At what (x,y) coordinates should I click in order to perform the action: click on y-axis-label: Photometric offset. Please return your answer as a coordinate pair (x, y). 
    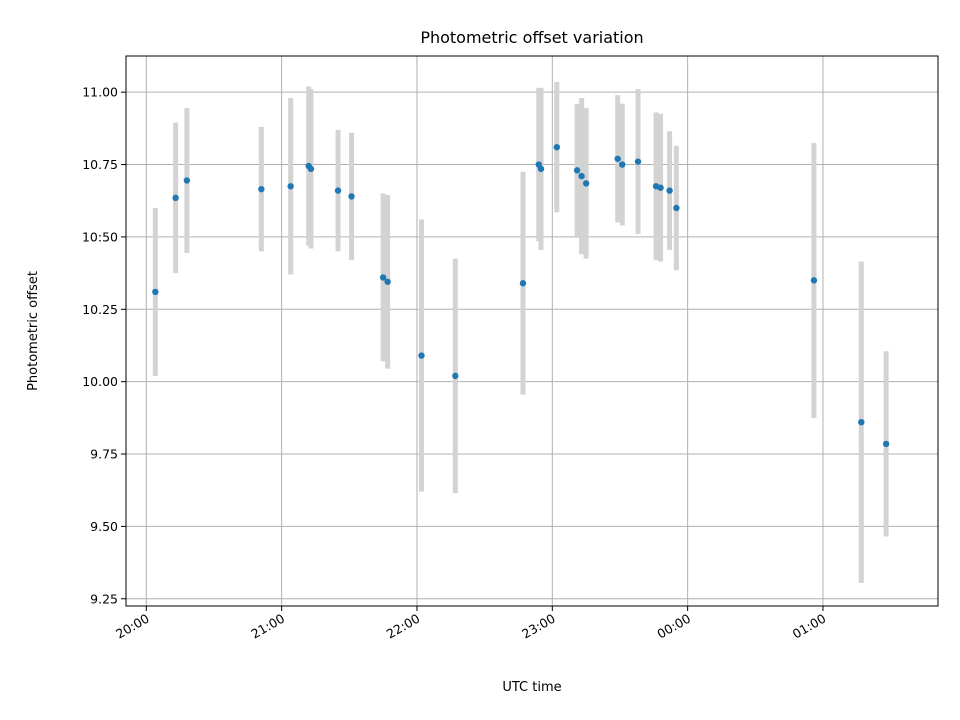
    Looking at the image, I should click on (33, 331).